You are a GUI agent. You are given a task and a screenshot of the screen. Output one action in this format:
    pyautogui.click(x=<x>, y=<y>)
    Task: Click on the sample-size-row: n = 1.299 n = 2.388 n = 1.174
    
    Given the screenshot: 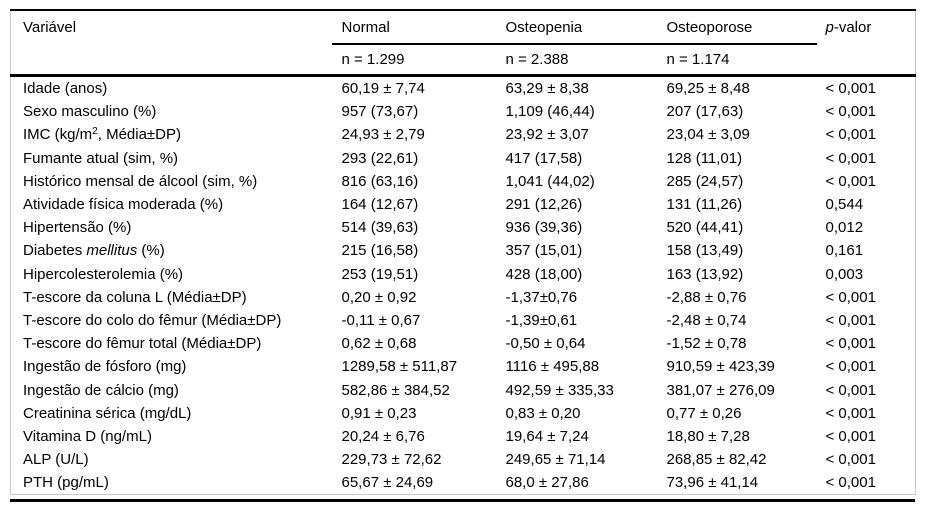 What is the action you would take?
    pyautogui.click(x=463, y=60)
    